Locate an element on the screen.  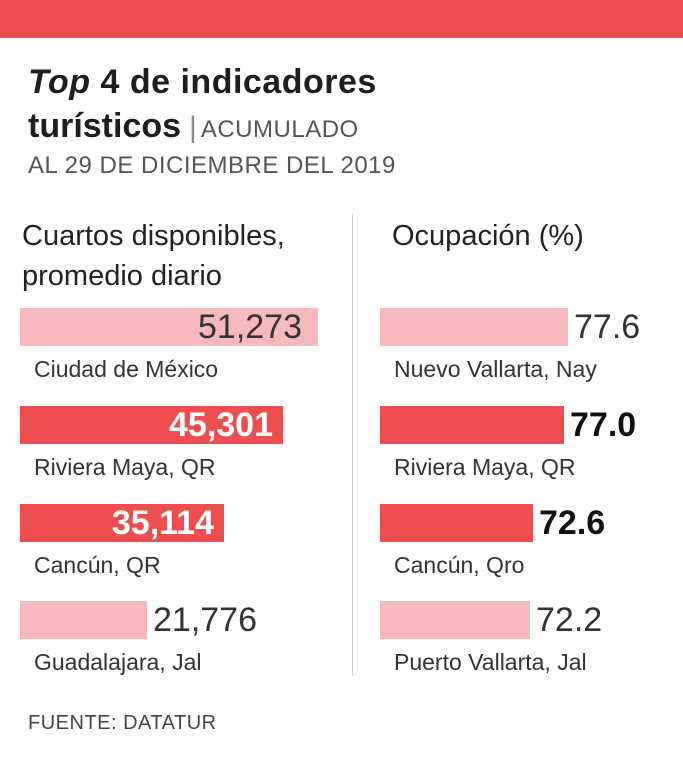
left-chart-title-line1: Cuartos disponibles, is located at coordinates (153, 236).